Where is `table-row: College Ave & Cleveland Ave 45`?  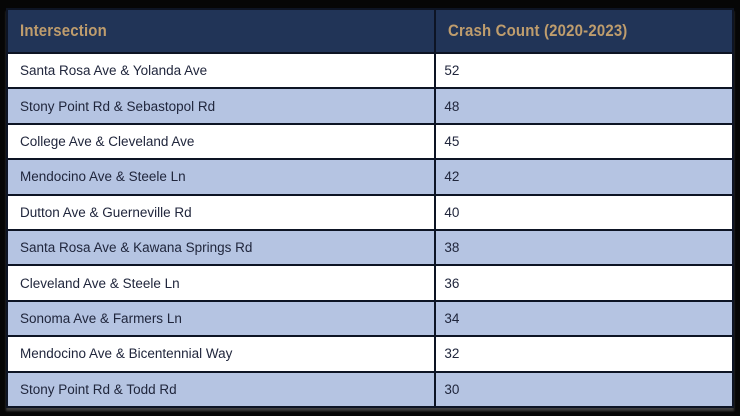
table-row: College Ave & Cleveland Ave 45 is located at coordinates (369, 141).